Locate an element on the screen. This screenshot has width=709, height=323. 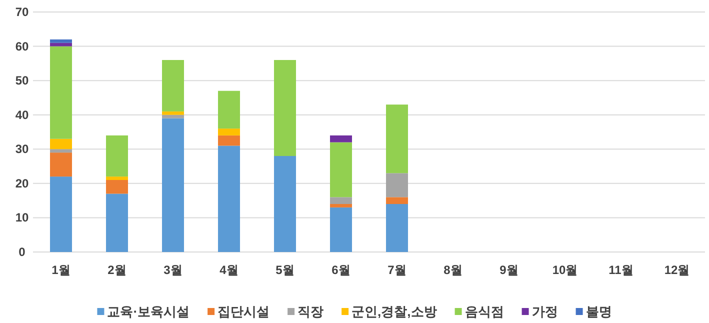
x-tick-label: 8월 is located at coordinates (453, 270).